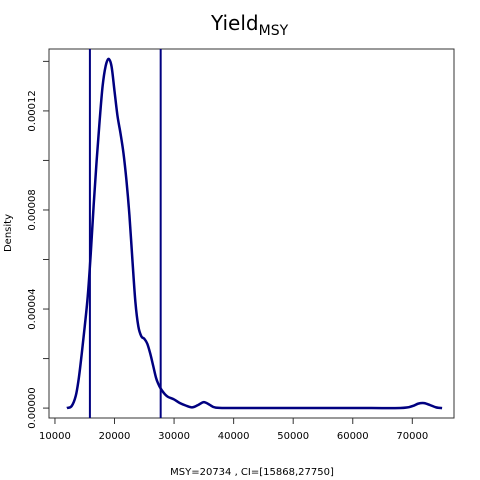 The image size is (480, 480). Describe the element at coordinates (32, 209) in the screenshot. I see `y-tick-label: 0.00008` at that location.